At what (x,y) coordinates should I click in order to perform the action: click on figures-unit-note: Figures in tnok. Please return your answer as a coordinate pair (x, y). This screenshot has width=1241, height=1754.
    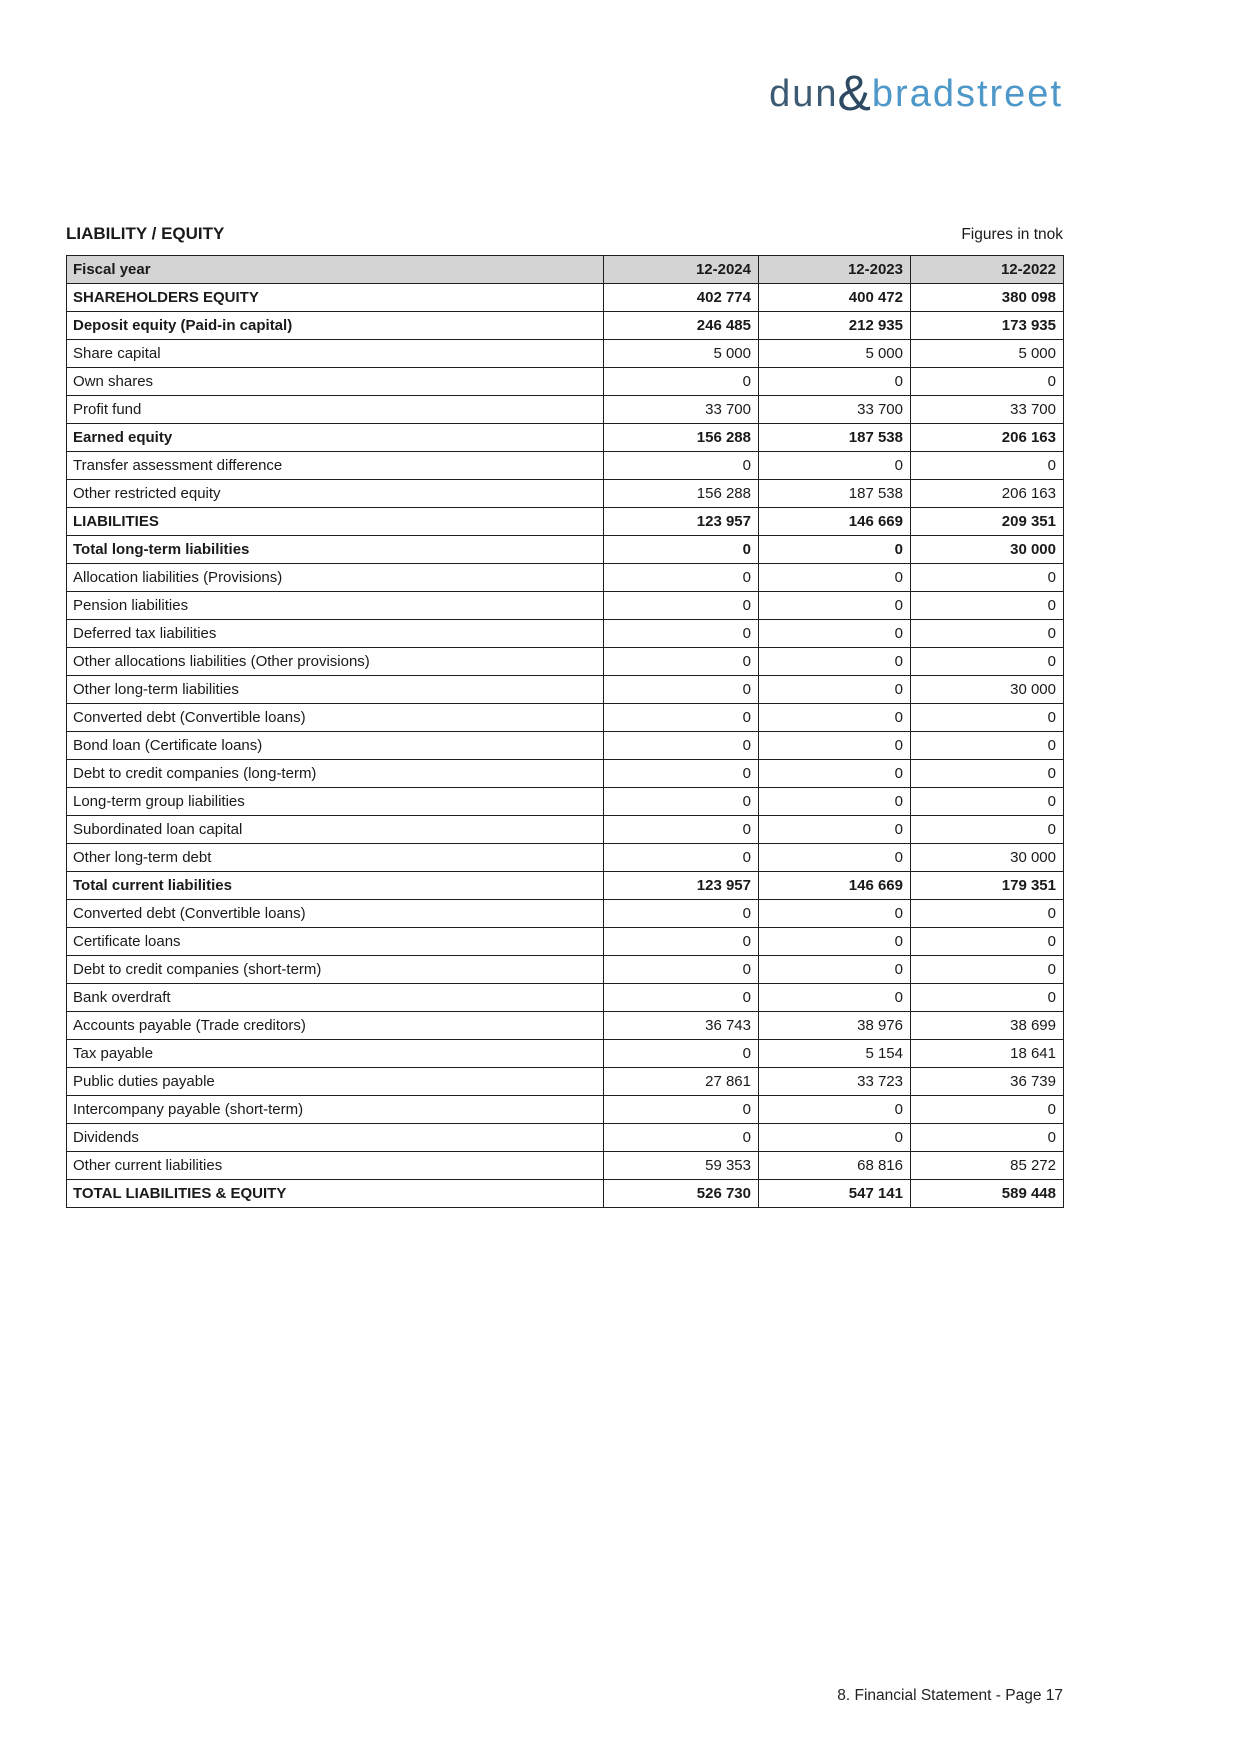
    Looking at the image, I should click on (1012, 234).